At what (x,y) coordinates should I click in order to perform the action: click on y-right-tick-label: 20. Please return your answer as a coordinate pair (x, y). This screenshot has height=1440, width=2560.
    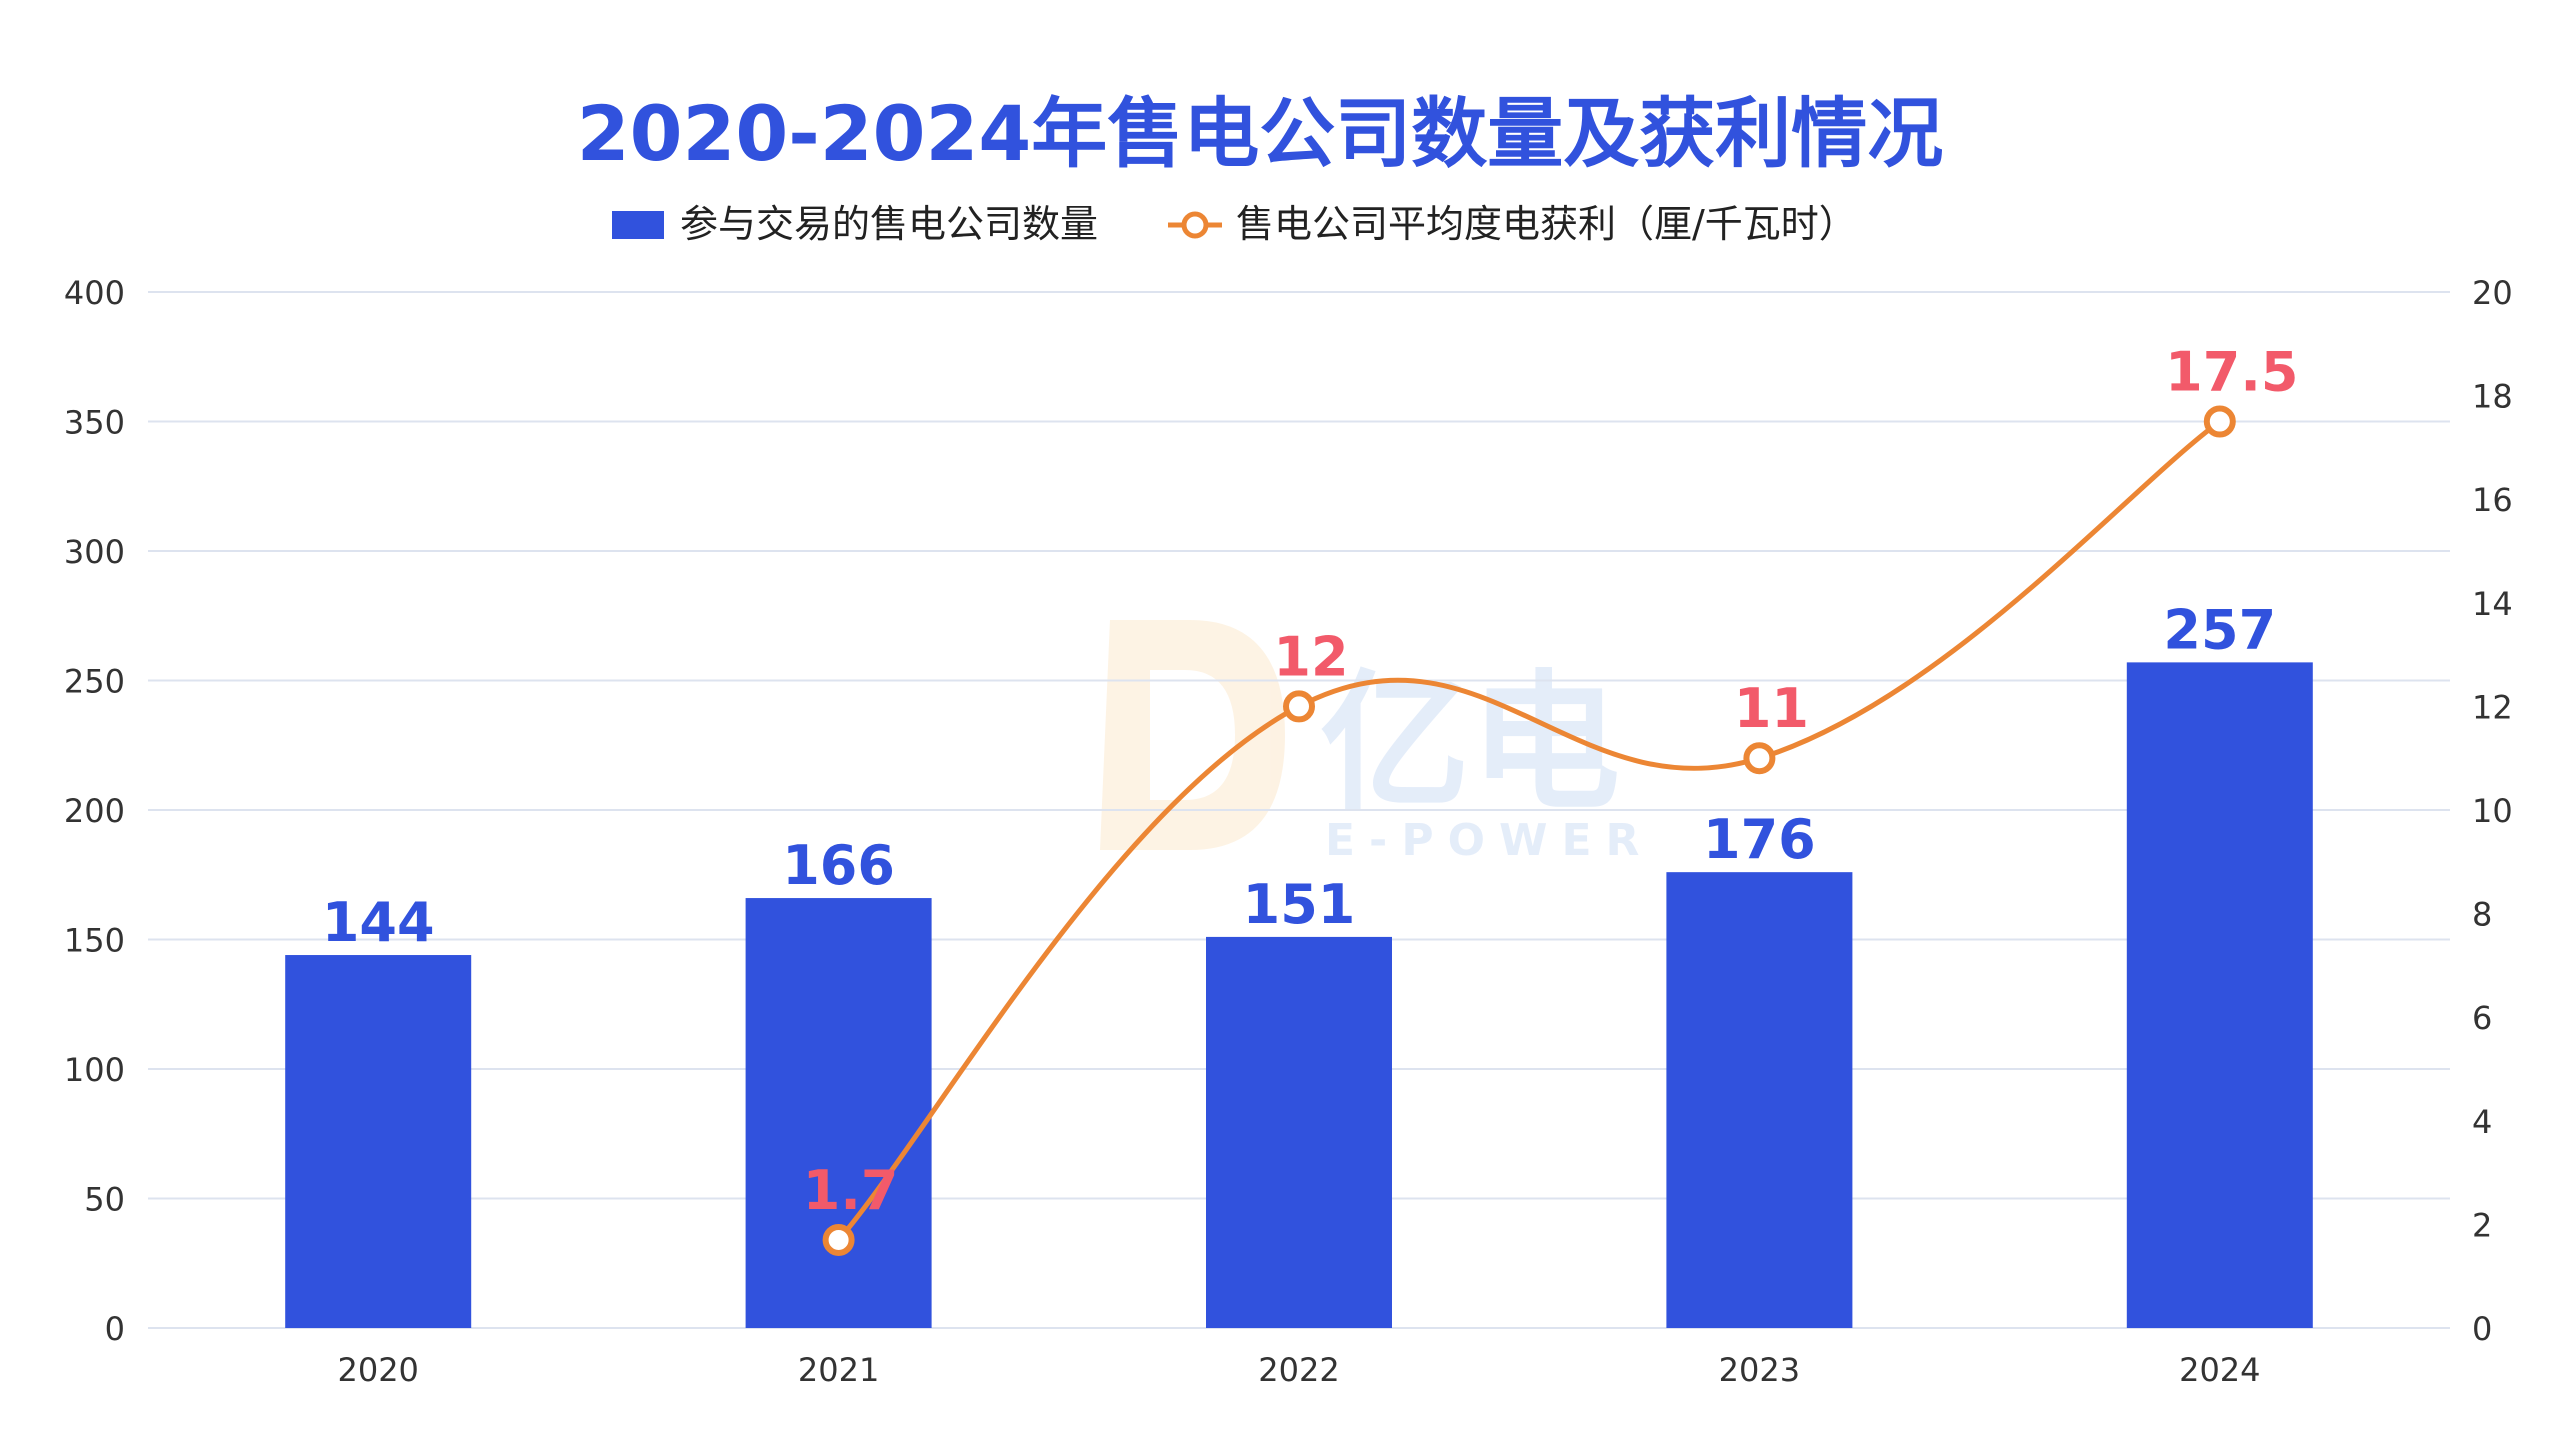
    Looking at the image, I should click on (2492, 293).